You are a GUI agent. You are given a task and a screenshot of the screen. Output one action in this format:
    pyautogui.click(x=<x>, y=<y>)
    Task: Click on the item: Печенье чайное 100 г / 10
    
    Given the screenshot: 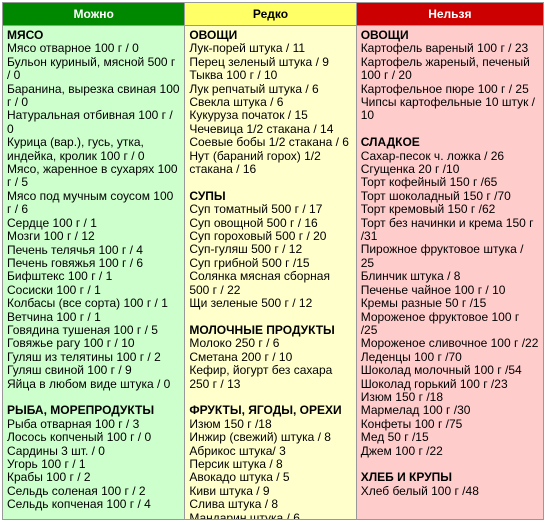 What is the action you would take?
    pyautogui.click(x=433, y=289)
    